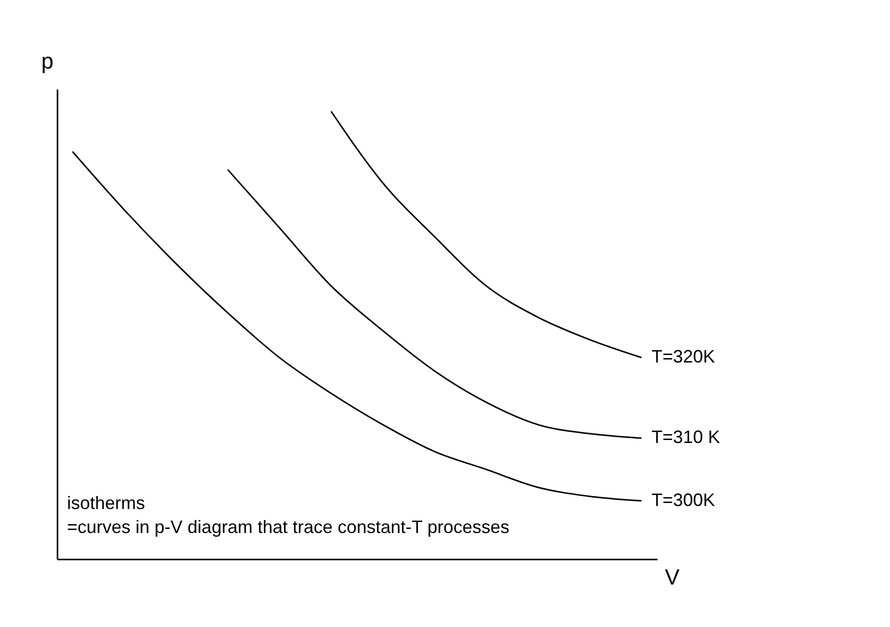 This screenshot has height=627, width=890. Describe the element at coordinates (683, 500) in the screenshot. I see `series-label: T=300K` at that location.